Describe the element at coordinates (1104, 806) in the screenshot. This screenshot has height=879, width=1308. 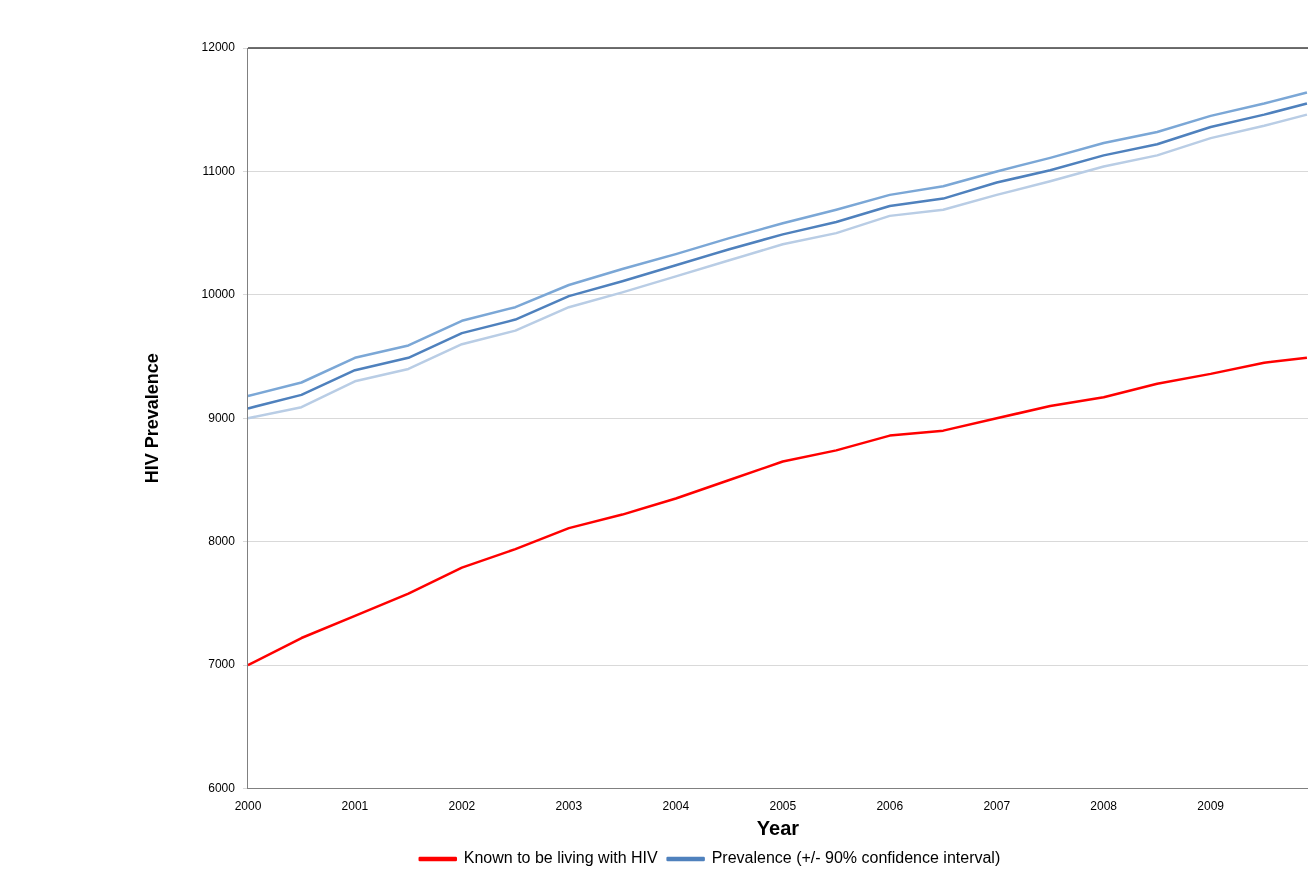
I see `x-tick-label: 2008` at that location.